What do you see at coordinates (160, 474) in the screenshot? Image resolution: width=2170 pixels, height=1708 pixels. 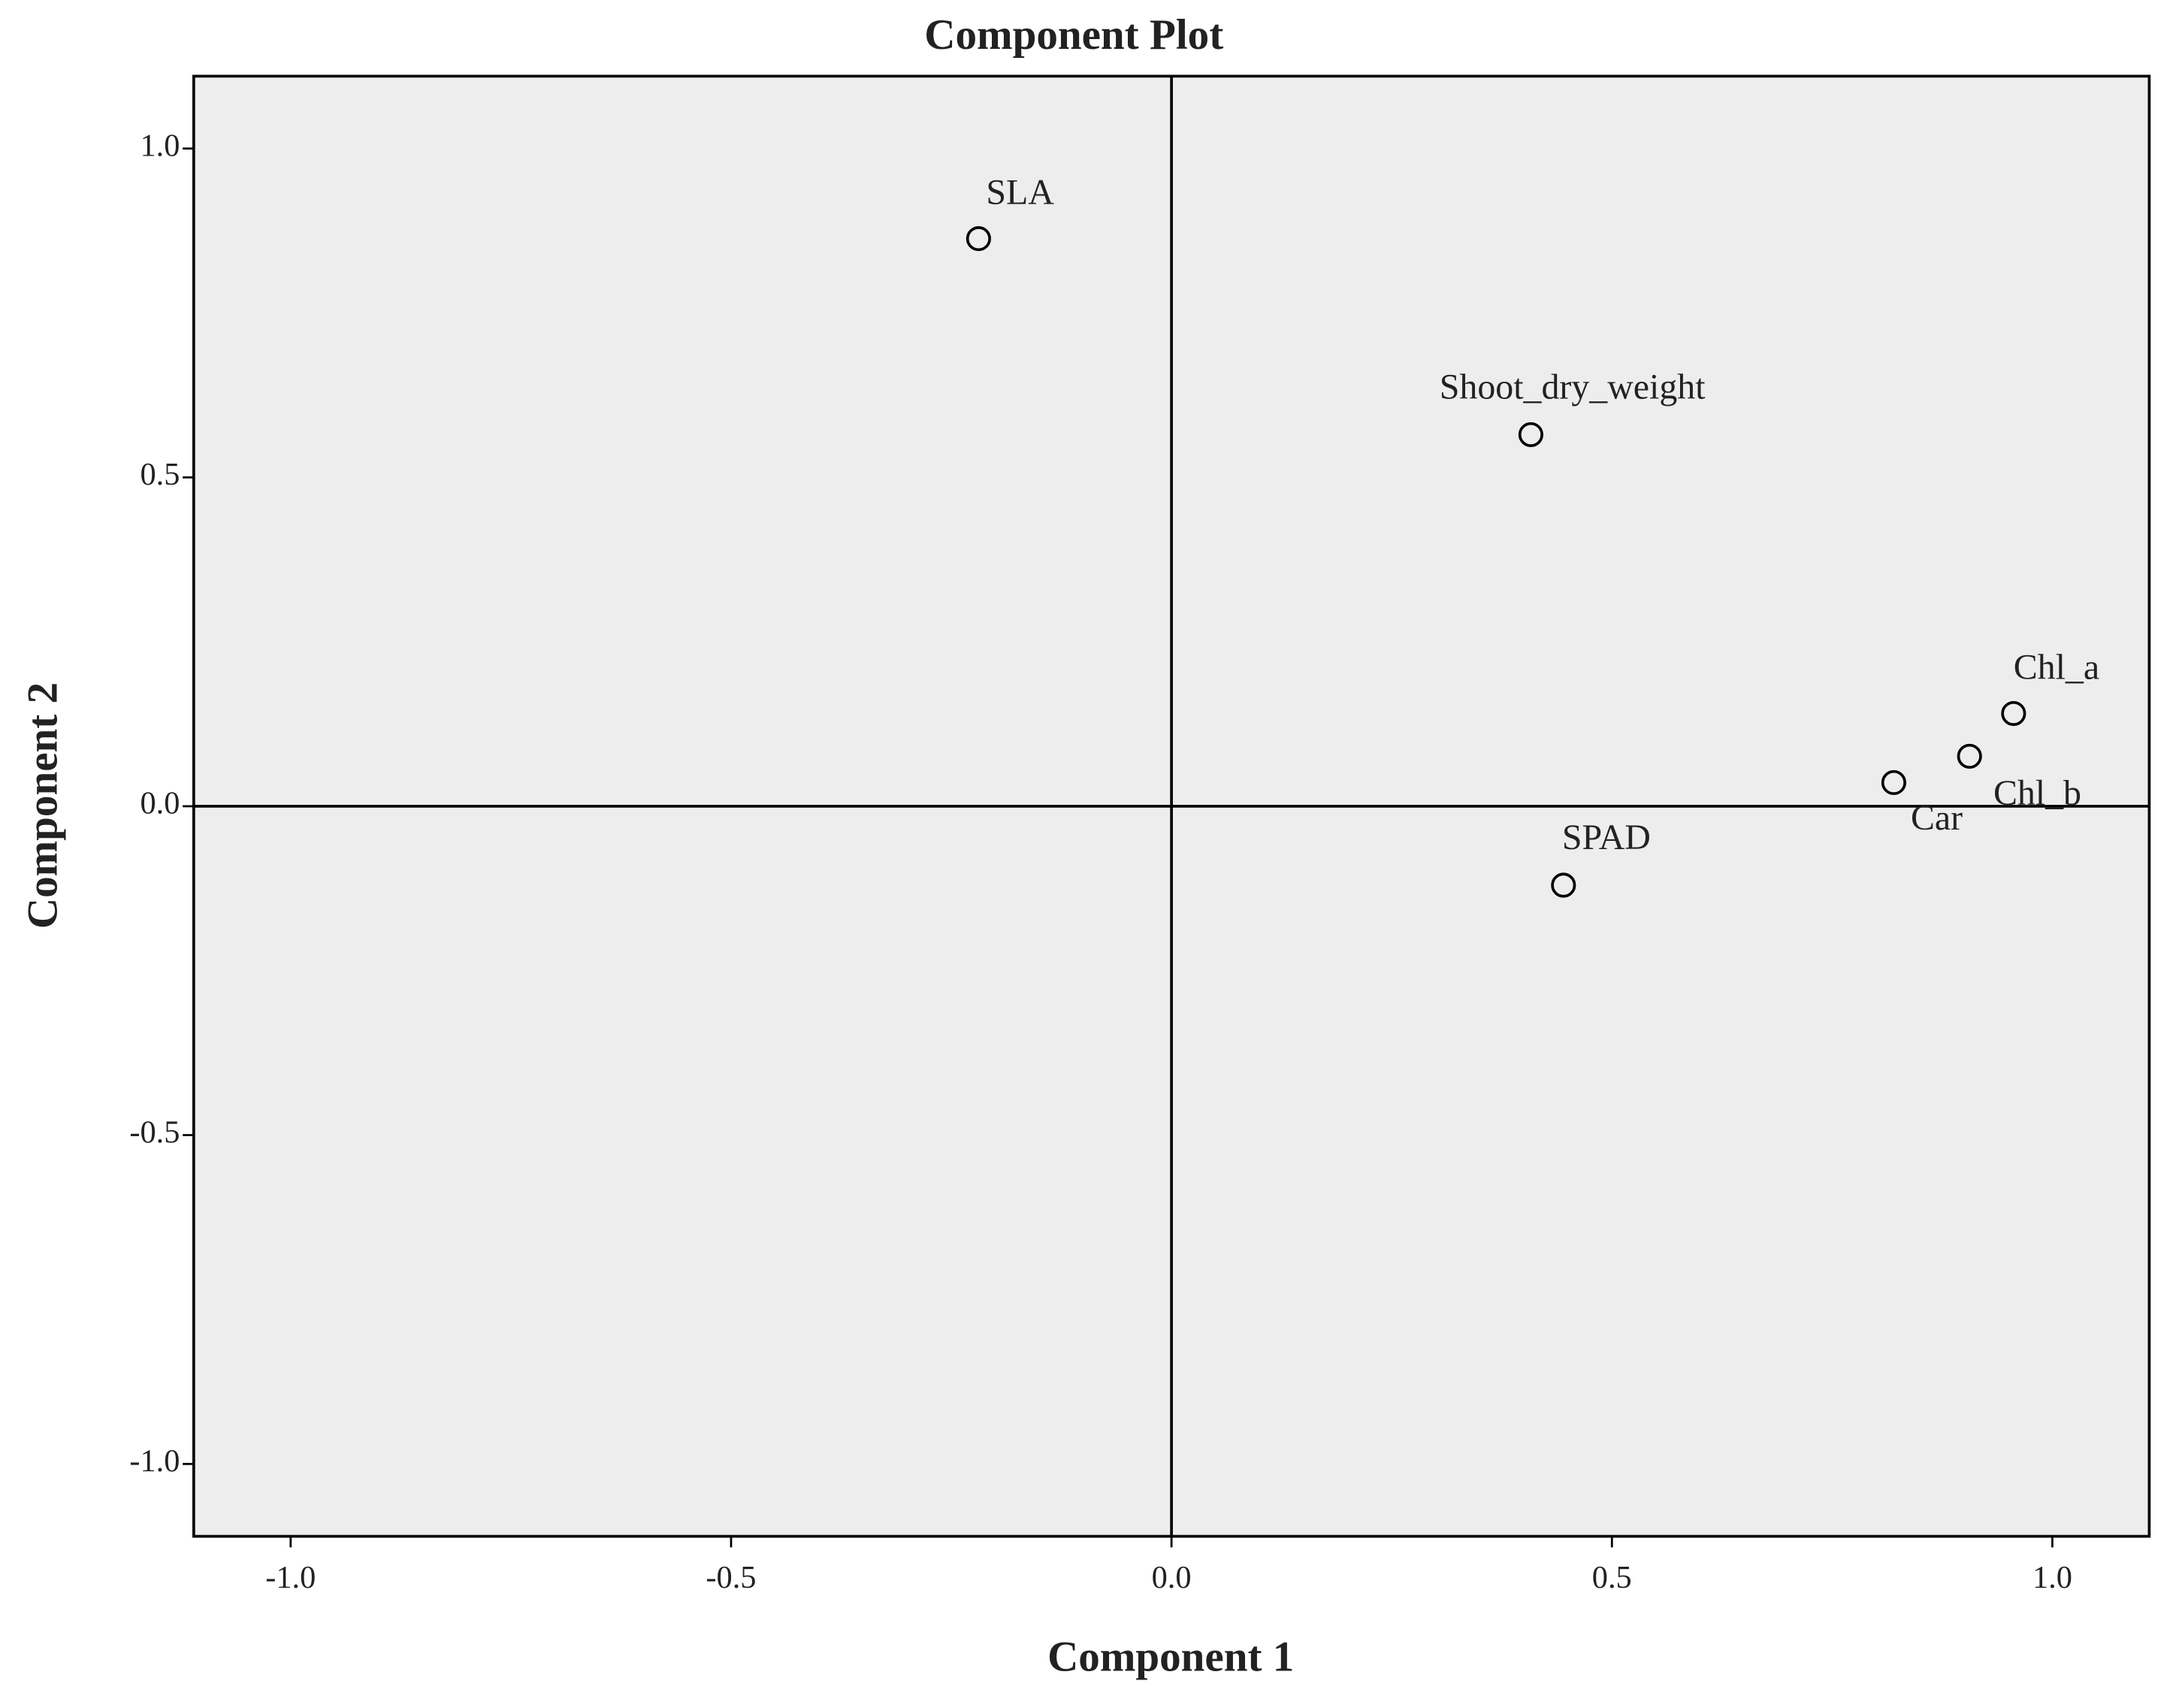 I see `y-tick-label: 0.5` at bounding box center [160, 474].